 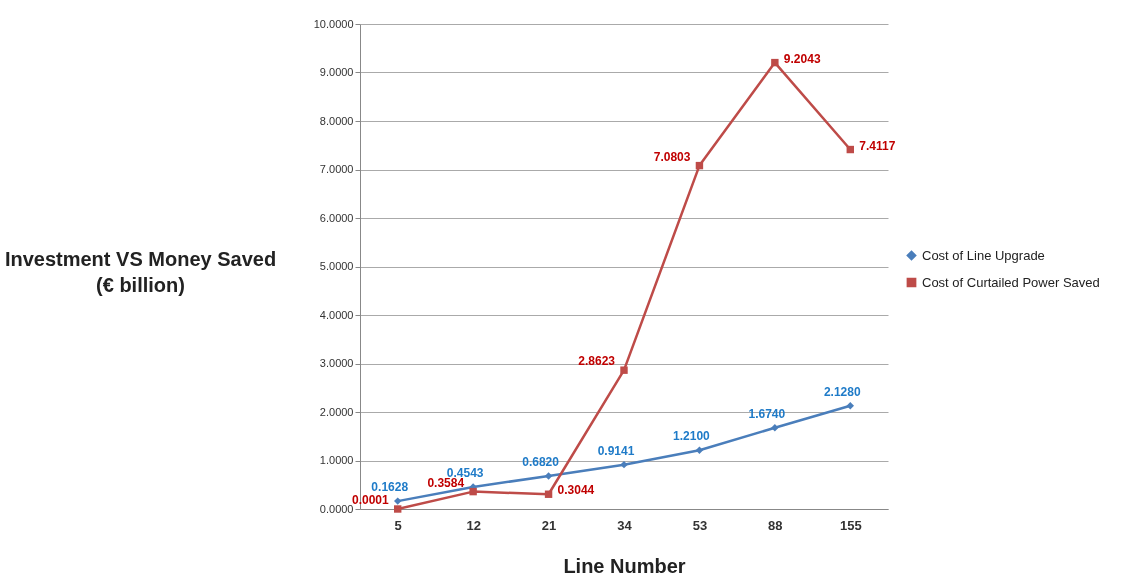 What do you see at coordinates (336, 217) in the screenshot?
I see `y-tick-label: 6.0000` at bounding box center [336, 217].